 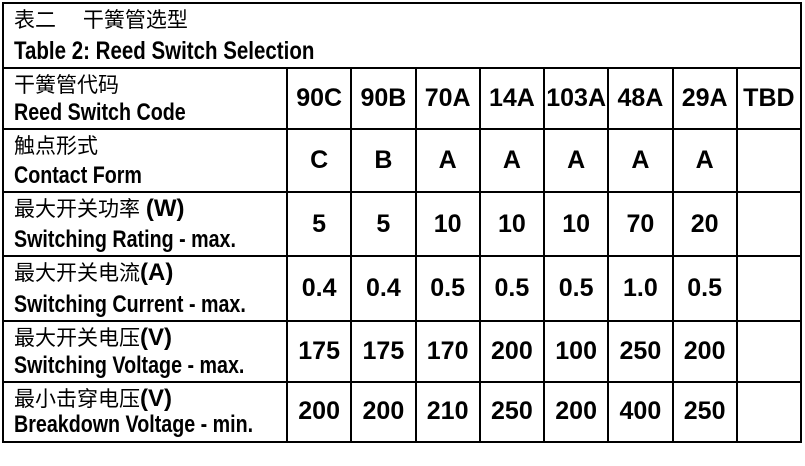 What do you see at coordinates (145, 288) in the screenshot?
I see `row-label-cell: 最大开关电流(A) Switching Current - max.` at bounding box center [145, 288].